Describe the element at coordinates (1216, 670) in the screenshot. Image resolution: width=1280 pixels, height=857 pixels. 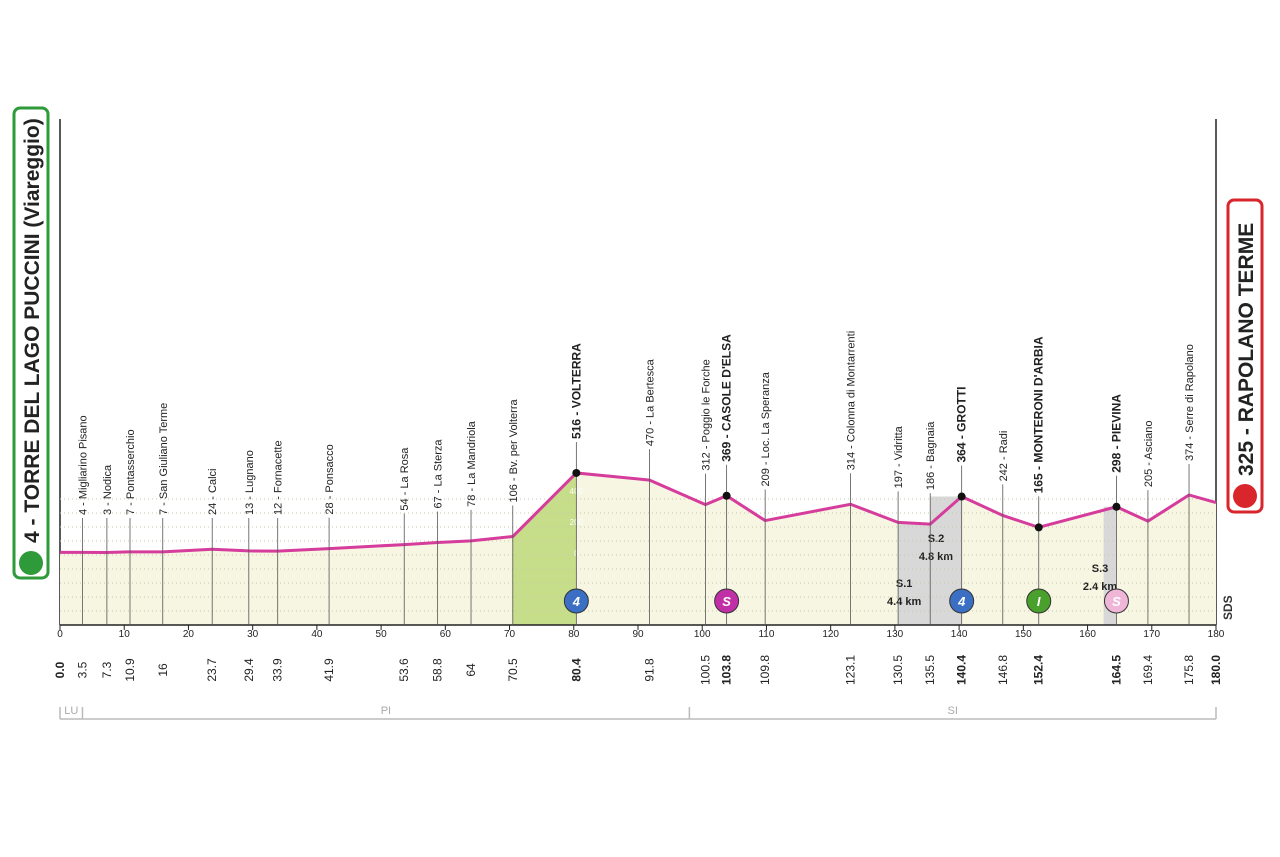
I see `km-label: 180.0` at that location.